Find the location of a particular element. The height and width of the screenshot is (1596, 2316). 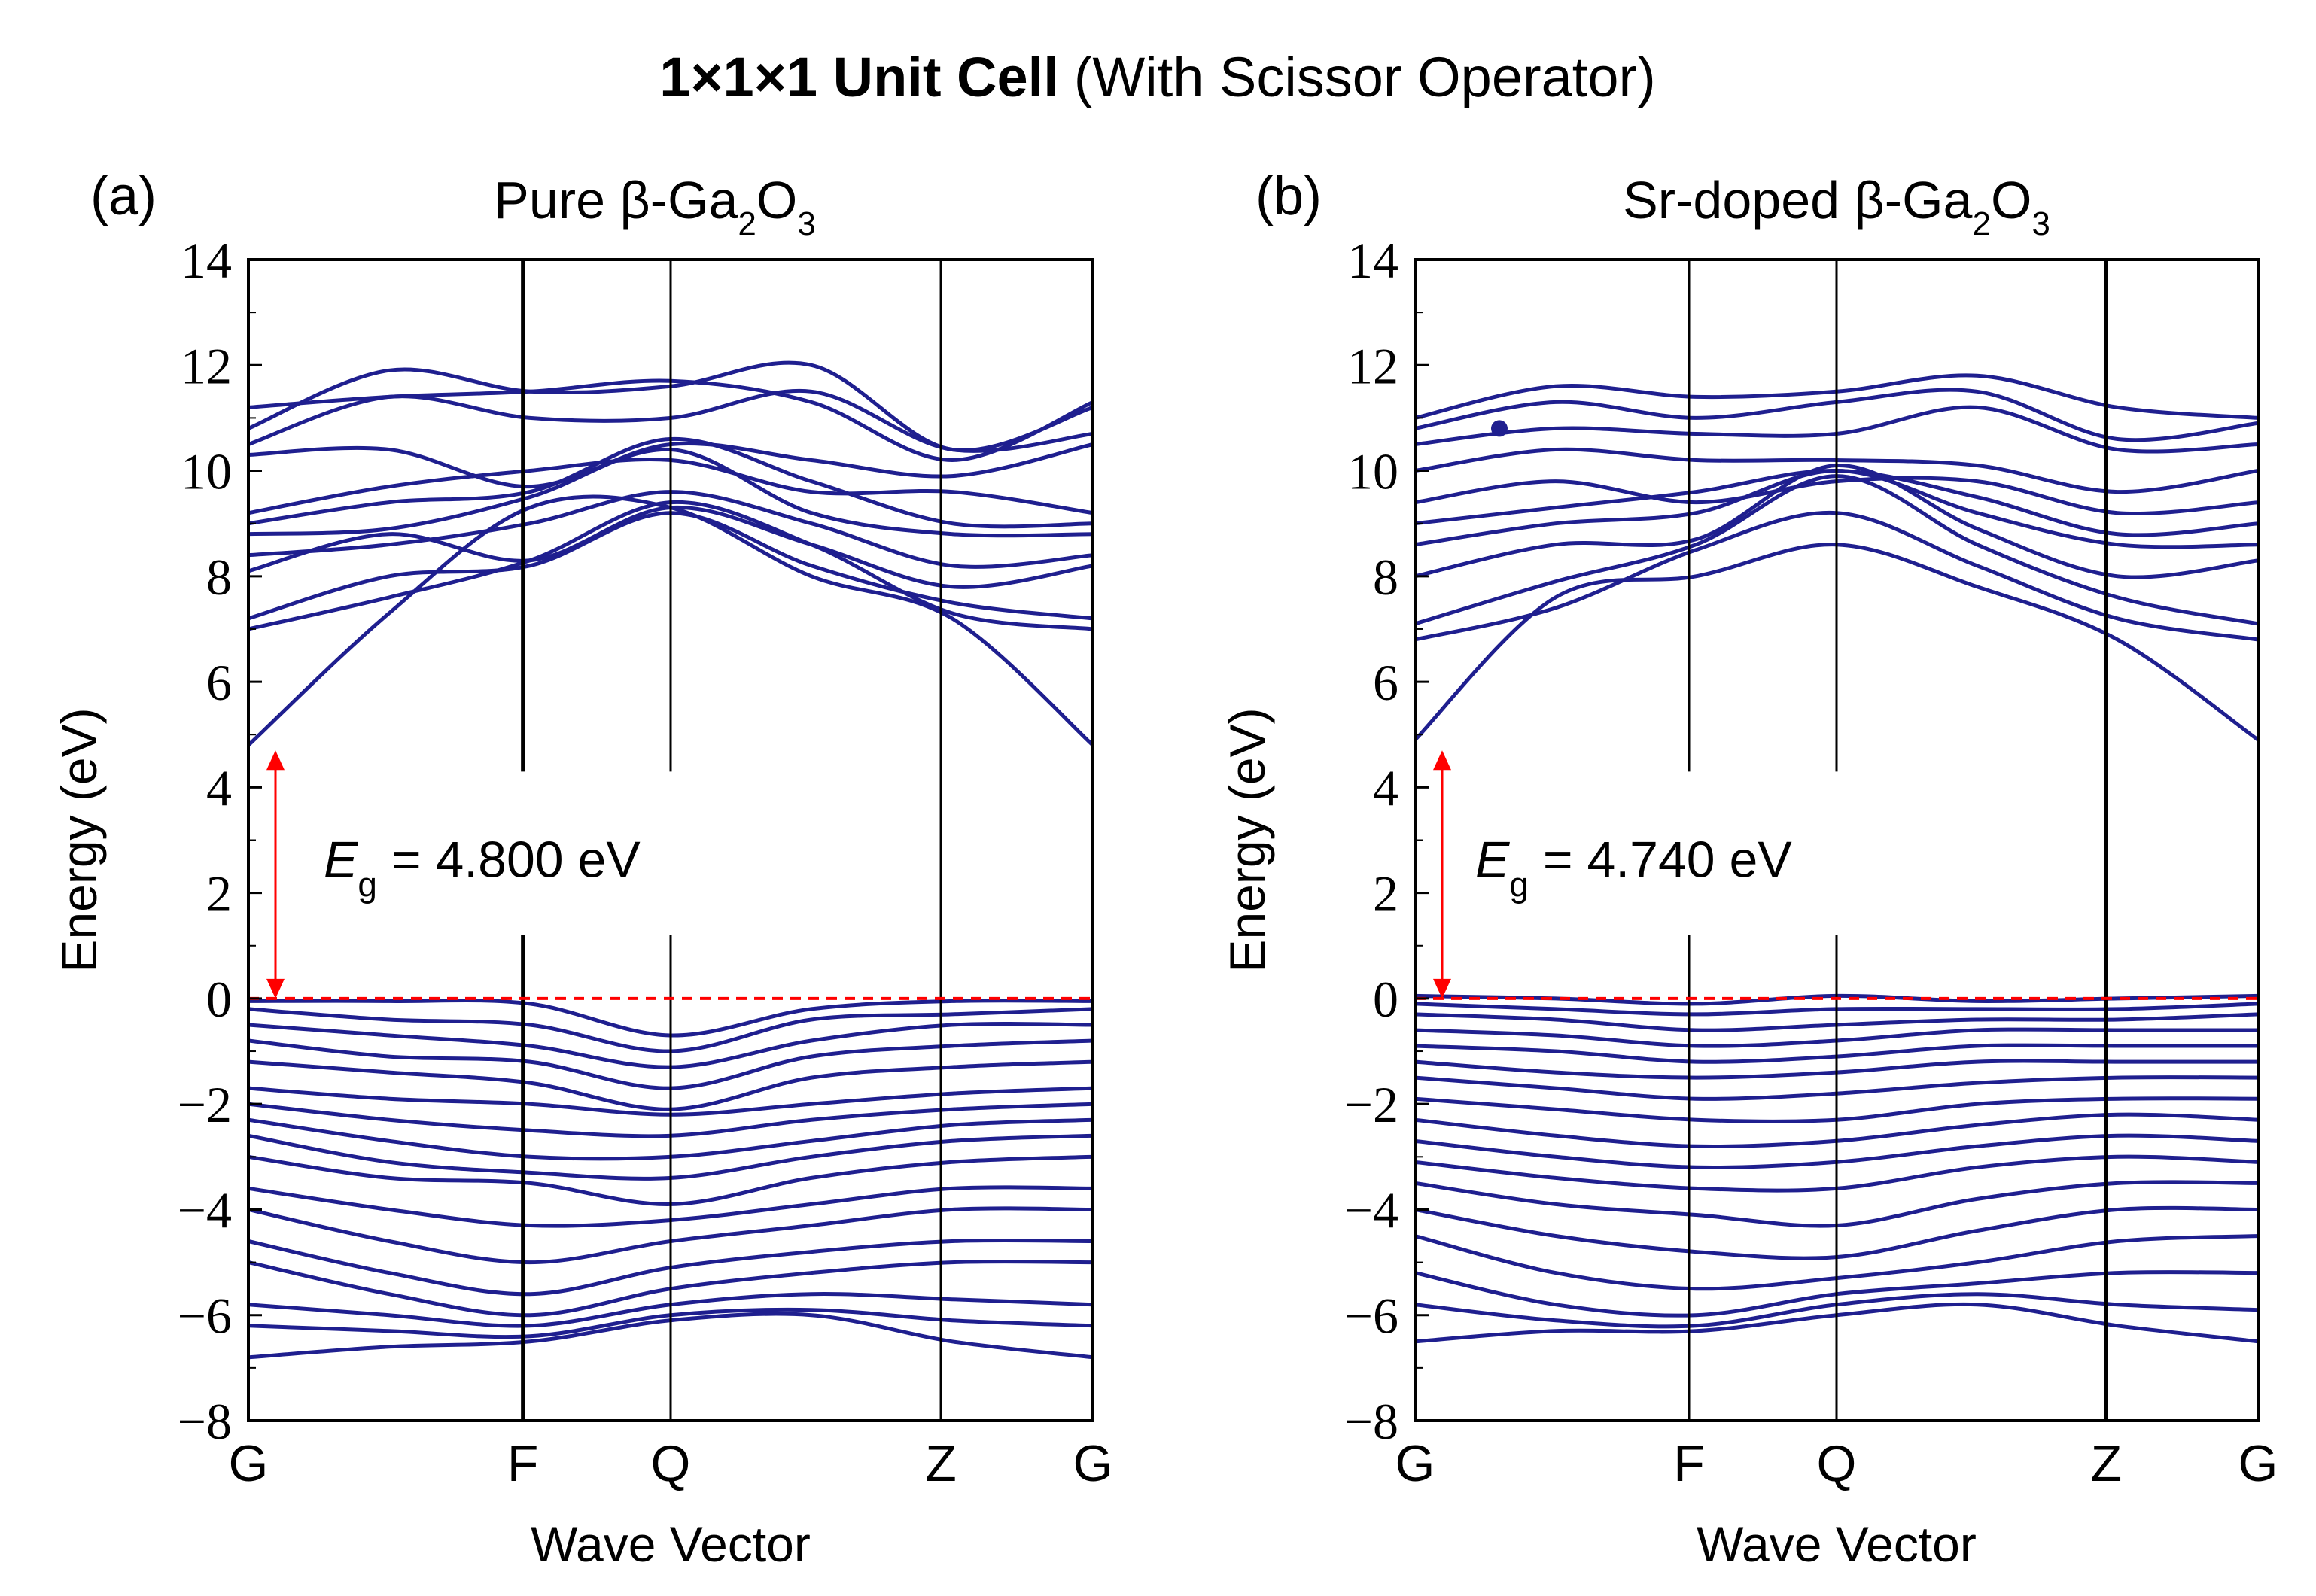

figure-title: 1×1×1 Unit Cell (With Scissor Operator) is located at coordinates (1157, 77).